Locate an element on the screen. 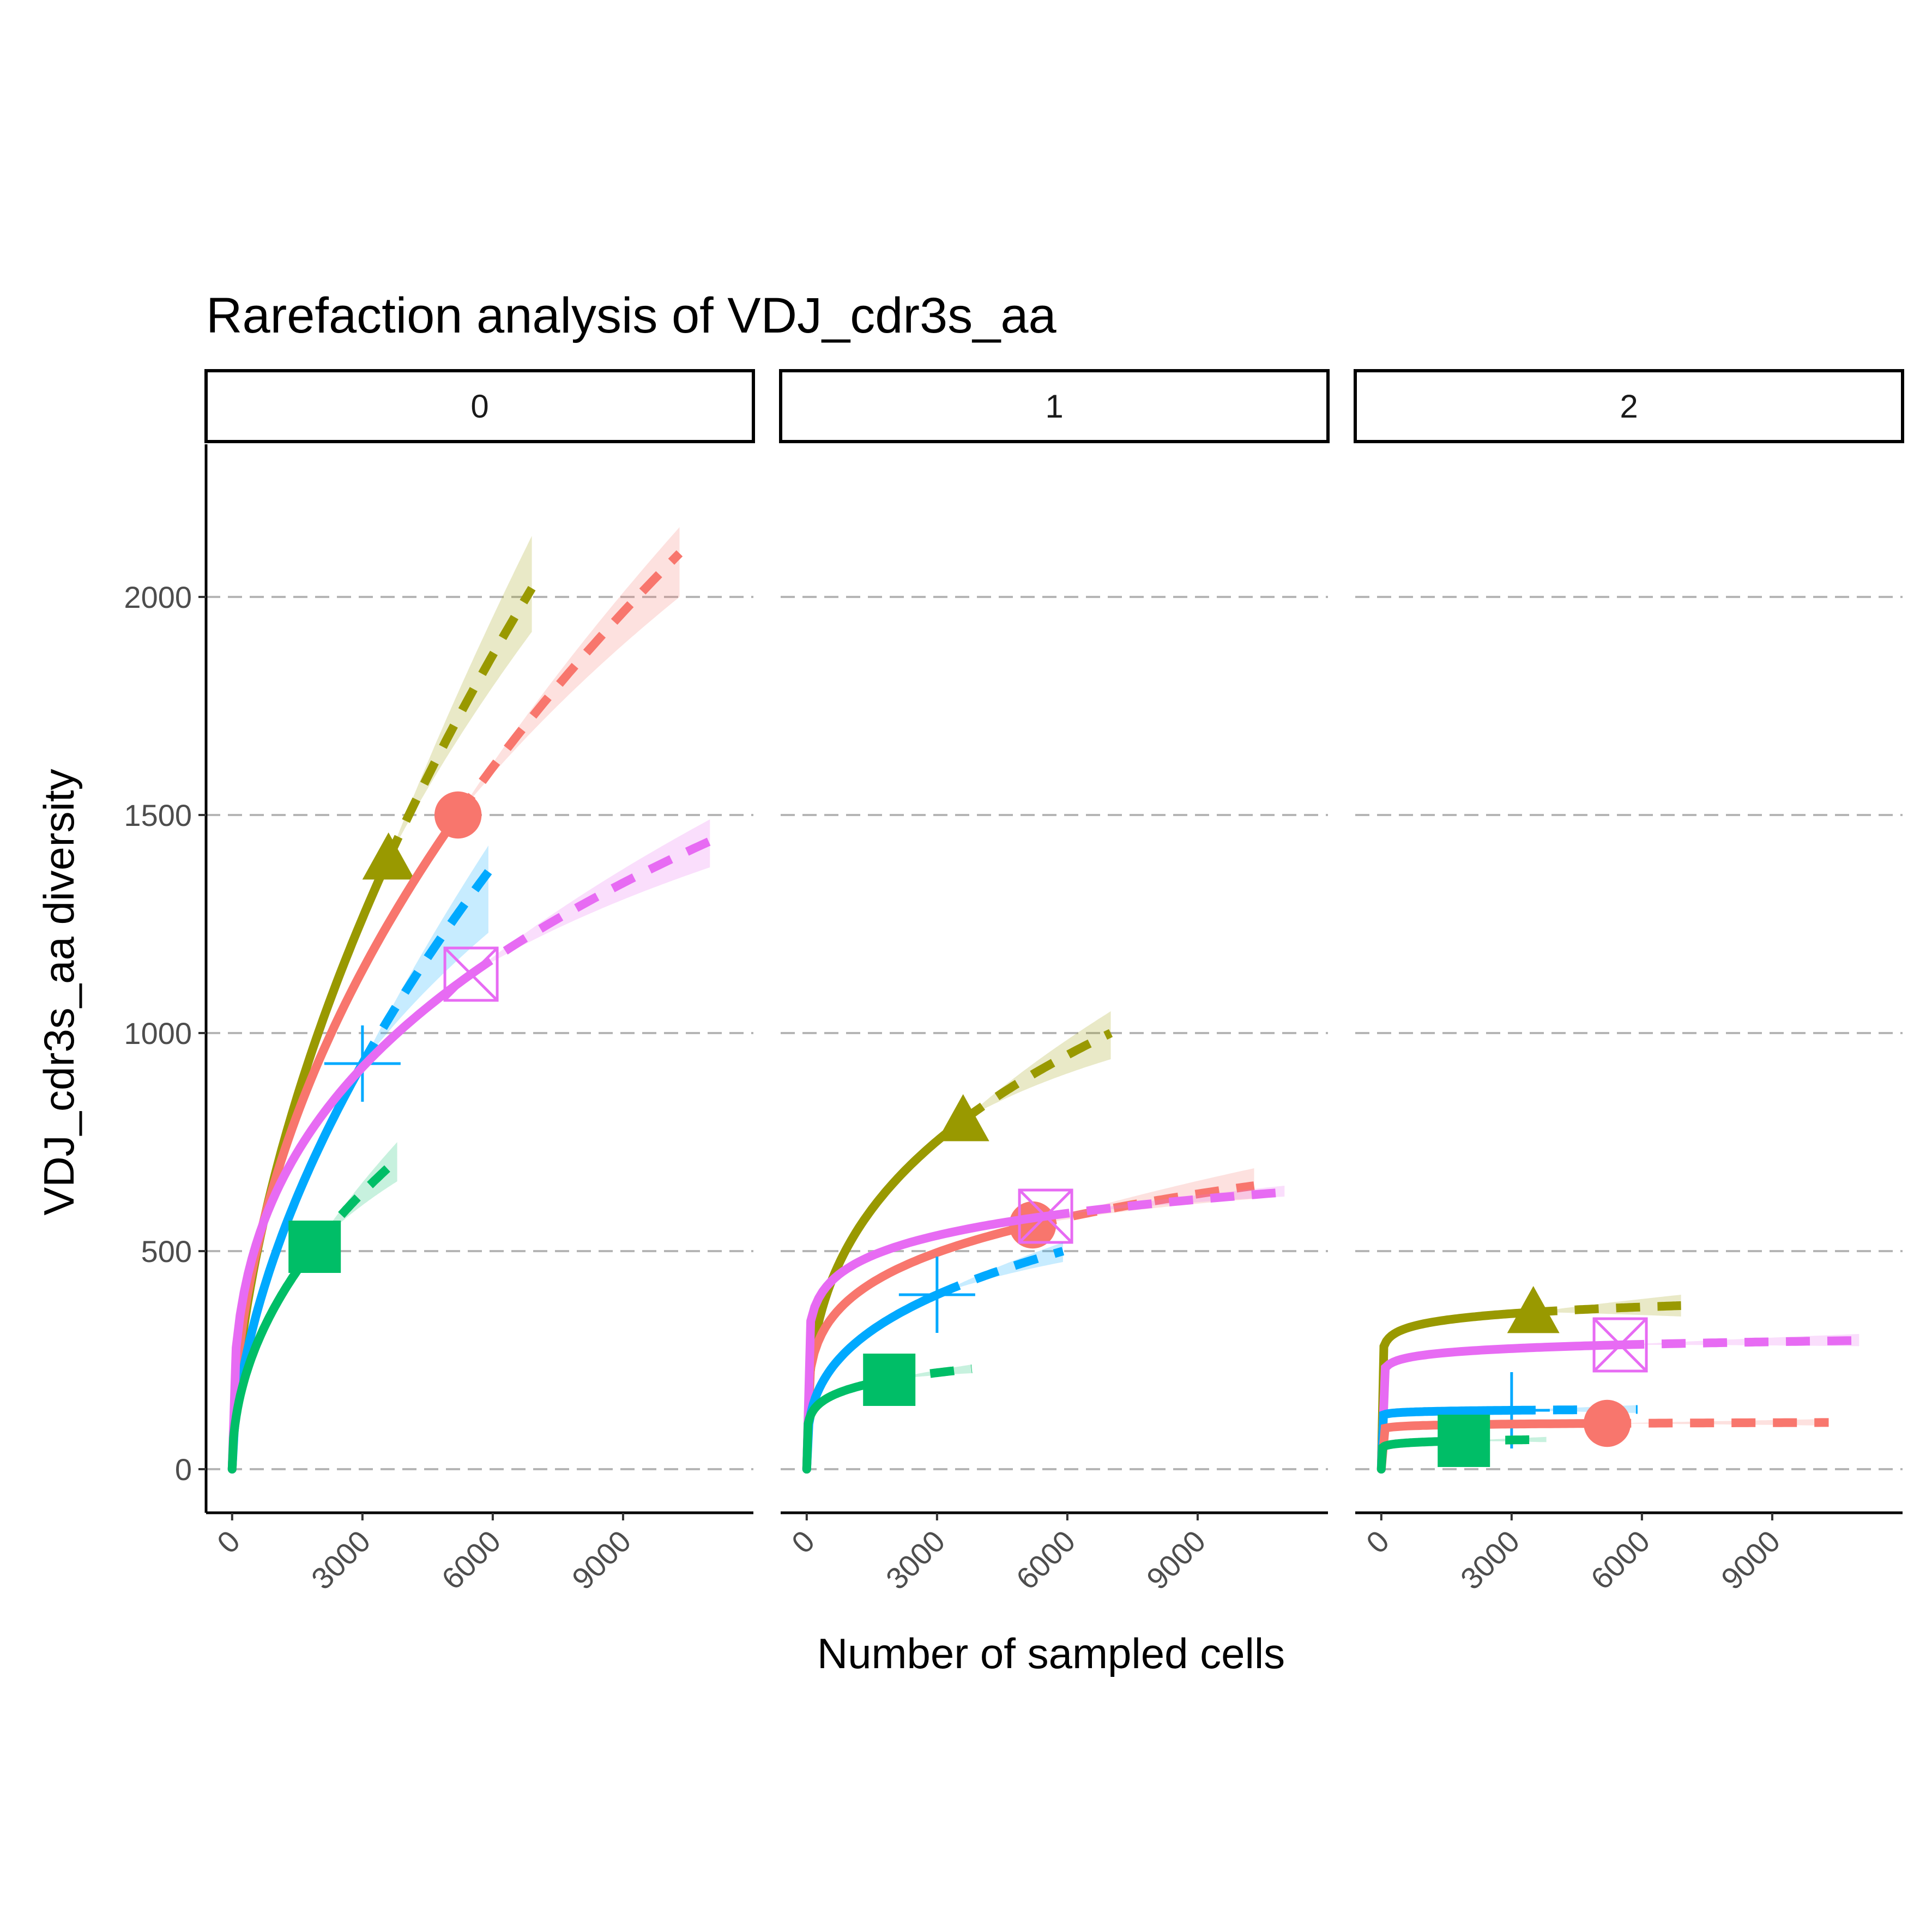 The width and height of the screenshot is (1932, 1932). y-tick-label: 0 is located at coordinates (183, 1470).